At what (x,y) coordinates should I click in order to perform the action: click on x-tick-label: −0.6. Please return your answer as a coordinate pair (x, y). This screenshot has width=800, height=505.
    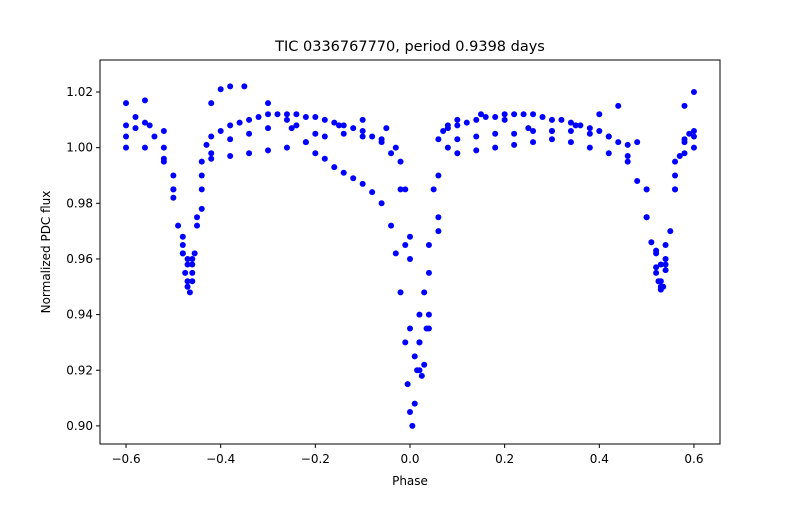
    Looking at the image, I should click on (125, 459).